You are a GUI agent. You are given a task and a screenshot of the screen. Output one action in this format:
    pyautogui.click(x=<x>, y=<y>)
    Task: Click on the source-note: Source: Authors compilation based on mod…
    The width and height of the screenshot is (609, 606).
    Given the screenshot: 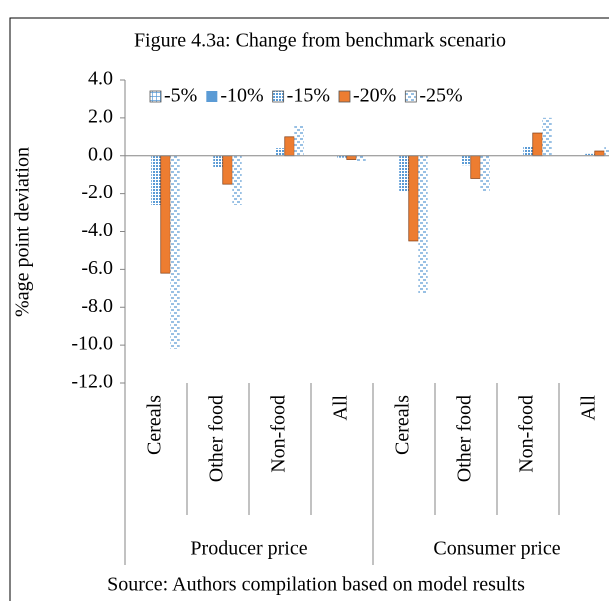 What is the action you would take?
    pyautogui.click(x=316, y=585)
    